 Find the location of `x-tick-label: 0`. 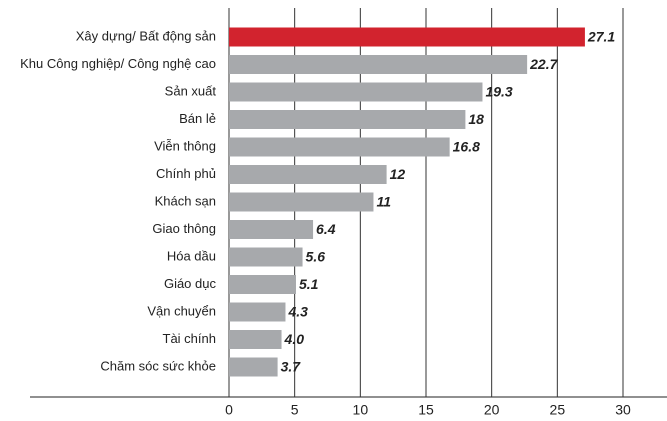

x-tick-label: 0 is located at coordinates (229, 410).